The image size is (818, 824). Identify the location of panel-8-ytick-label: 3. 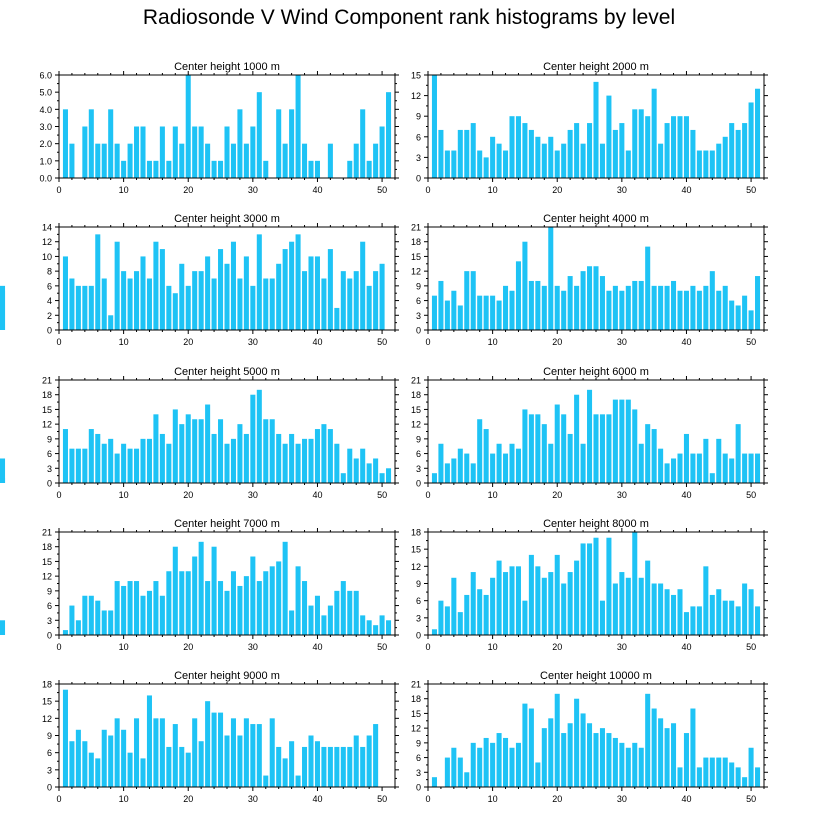
(418, 618).